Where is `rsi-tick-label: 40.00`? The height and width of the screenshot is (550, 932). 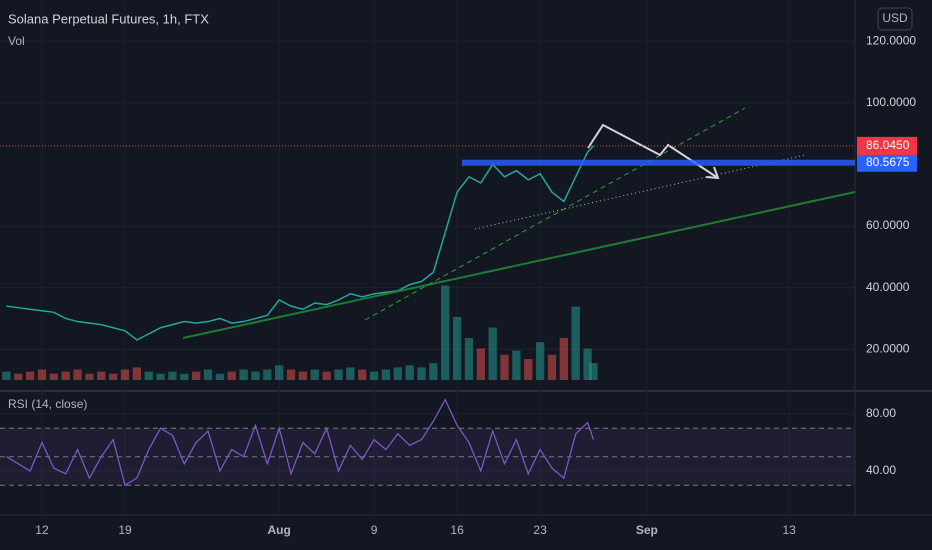 rsi-tick-label: 40.00 is located at coordinates (881, 470).